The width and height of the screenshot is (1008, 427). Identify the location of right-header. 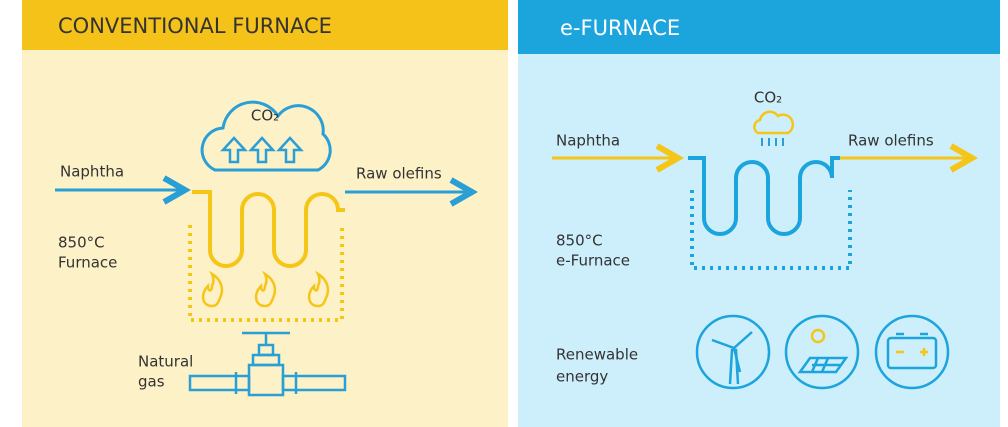
(759, 27).